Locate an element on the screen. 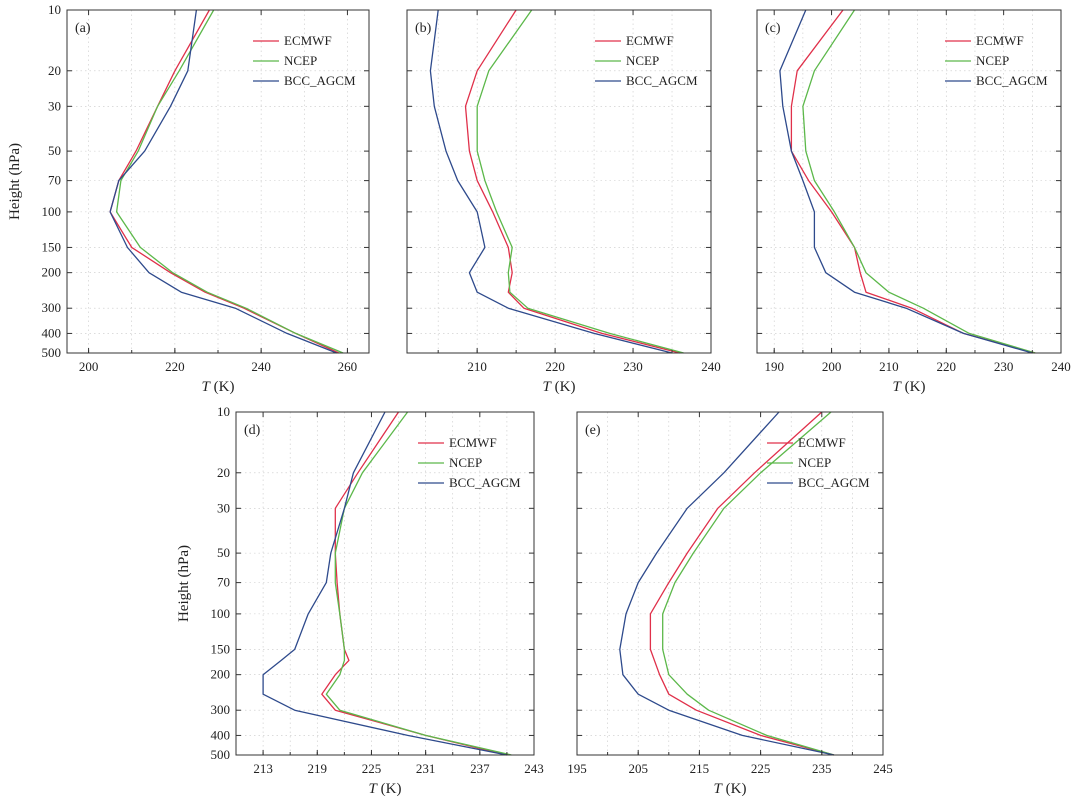  panel-label: (b) is located at coordinates (423, 28).